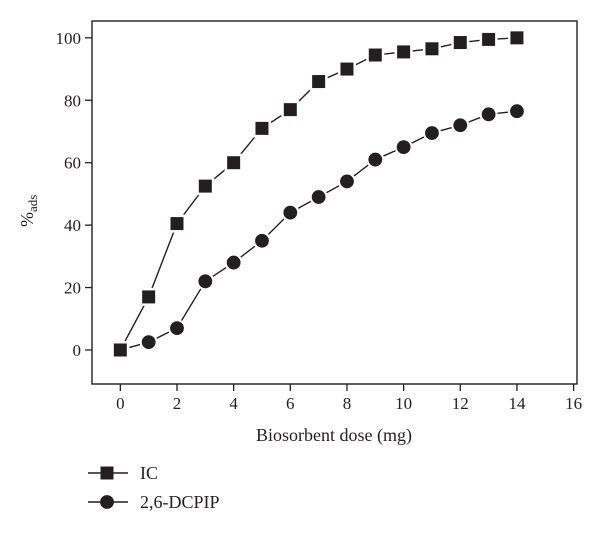 This screenshot has height=535, width=600. I want to click on legend-marker-square-icon, so click(108, 473).